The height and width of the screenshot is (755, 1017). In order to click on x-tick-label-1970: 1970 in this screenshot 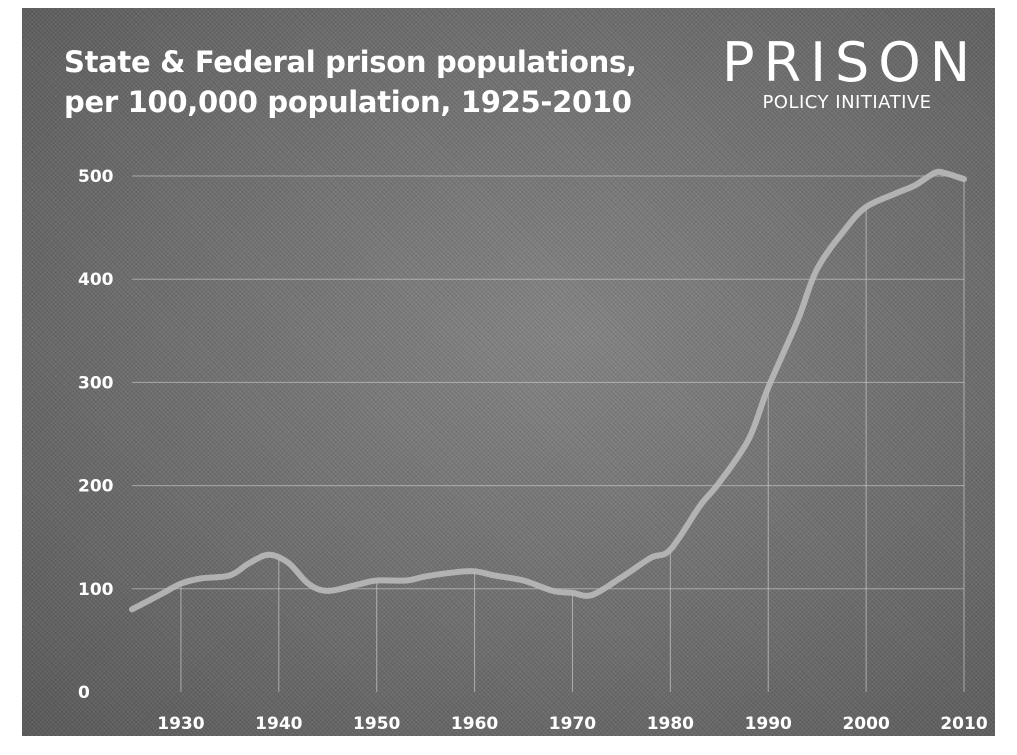, I will do `click(572, 724)`.